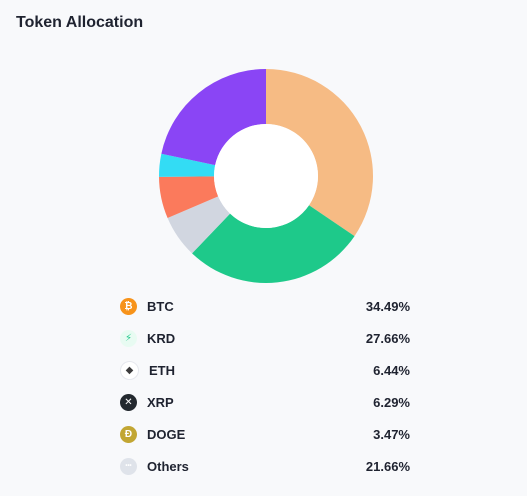 The height and width of the screenshot is (496, 527). Describe the element at coordinates (128, 466) in the screenshot. I see `others-icon: •••` at that location.